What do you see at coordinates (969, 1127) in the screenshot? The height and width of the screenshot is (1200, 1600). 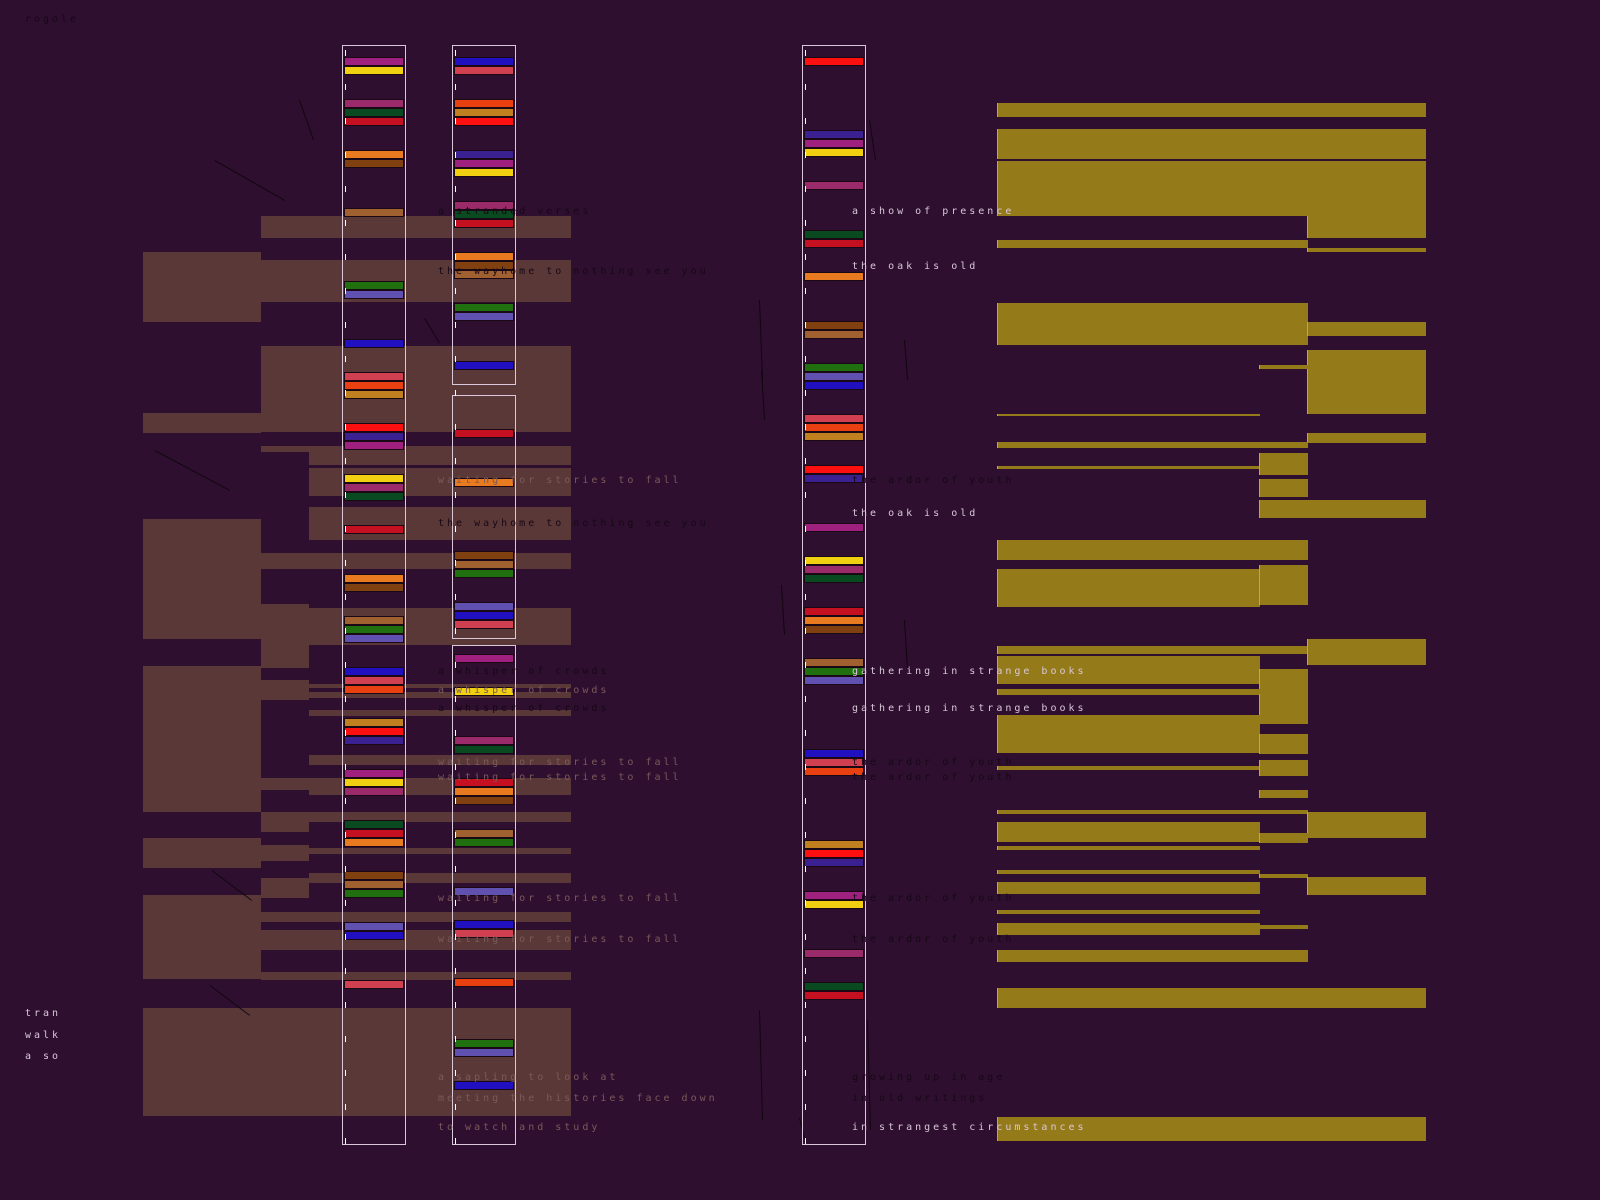 I see `poem-line-right: in strangest circumstances` at bounding box center [969, 1127].